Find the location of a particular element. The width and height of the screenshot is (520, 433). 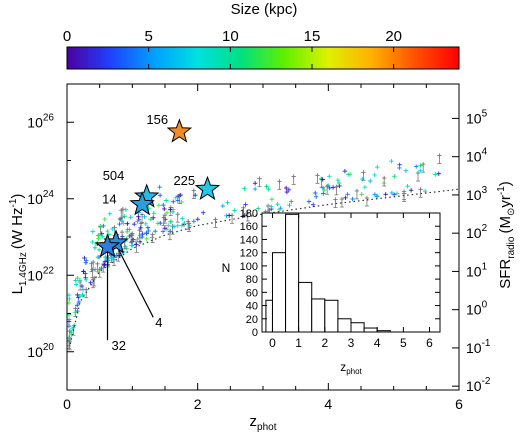

inset-x-tick-label: 3 is located at coordinates (351, 343).